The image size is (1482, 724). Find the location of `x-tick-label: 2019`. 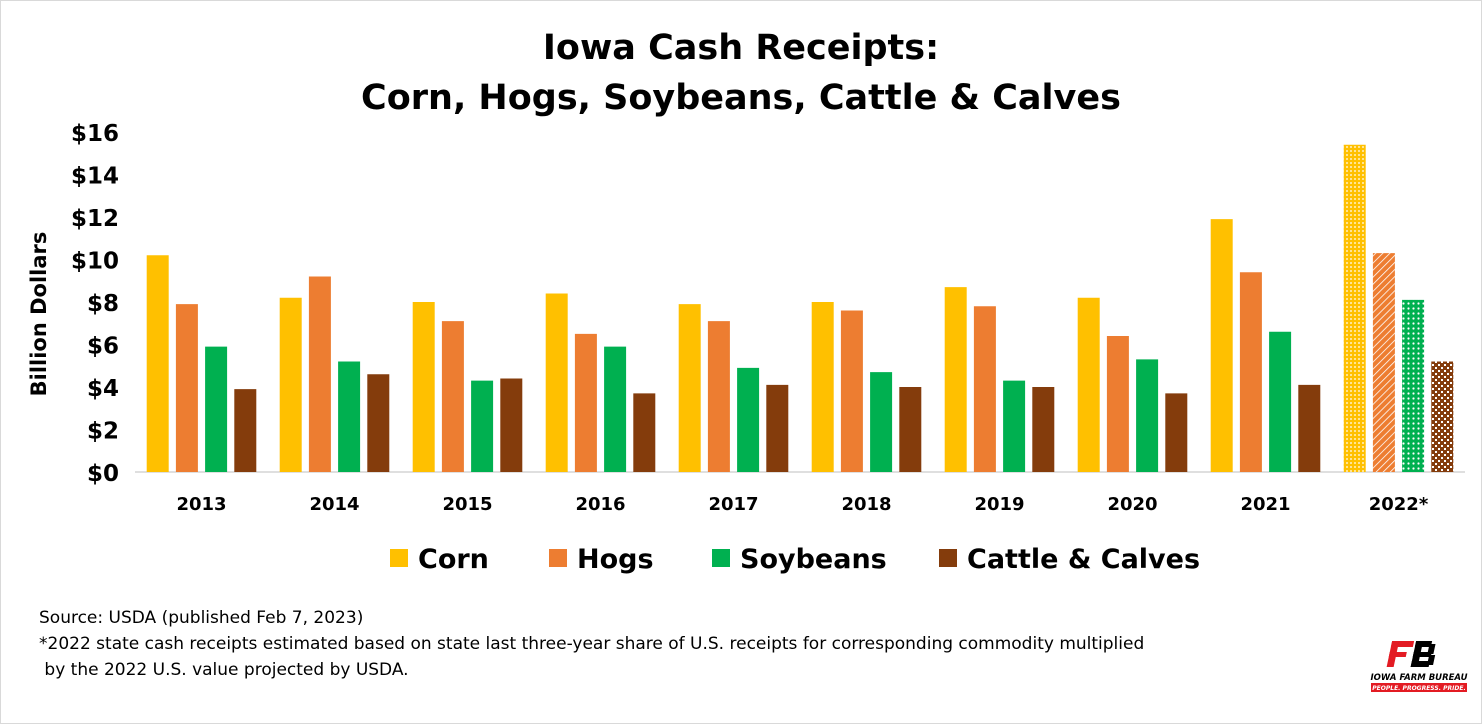

x-tick-label: 2019 is located at coordinates (999, 504).